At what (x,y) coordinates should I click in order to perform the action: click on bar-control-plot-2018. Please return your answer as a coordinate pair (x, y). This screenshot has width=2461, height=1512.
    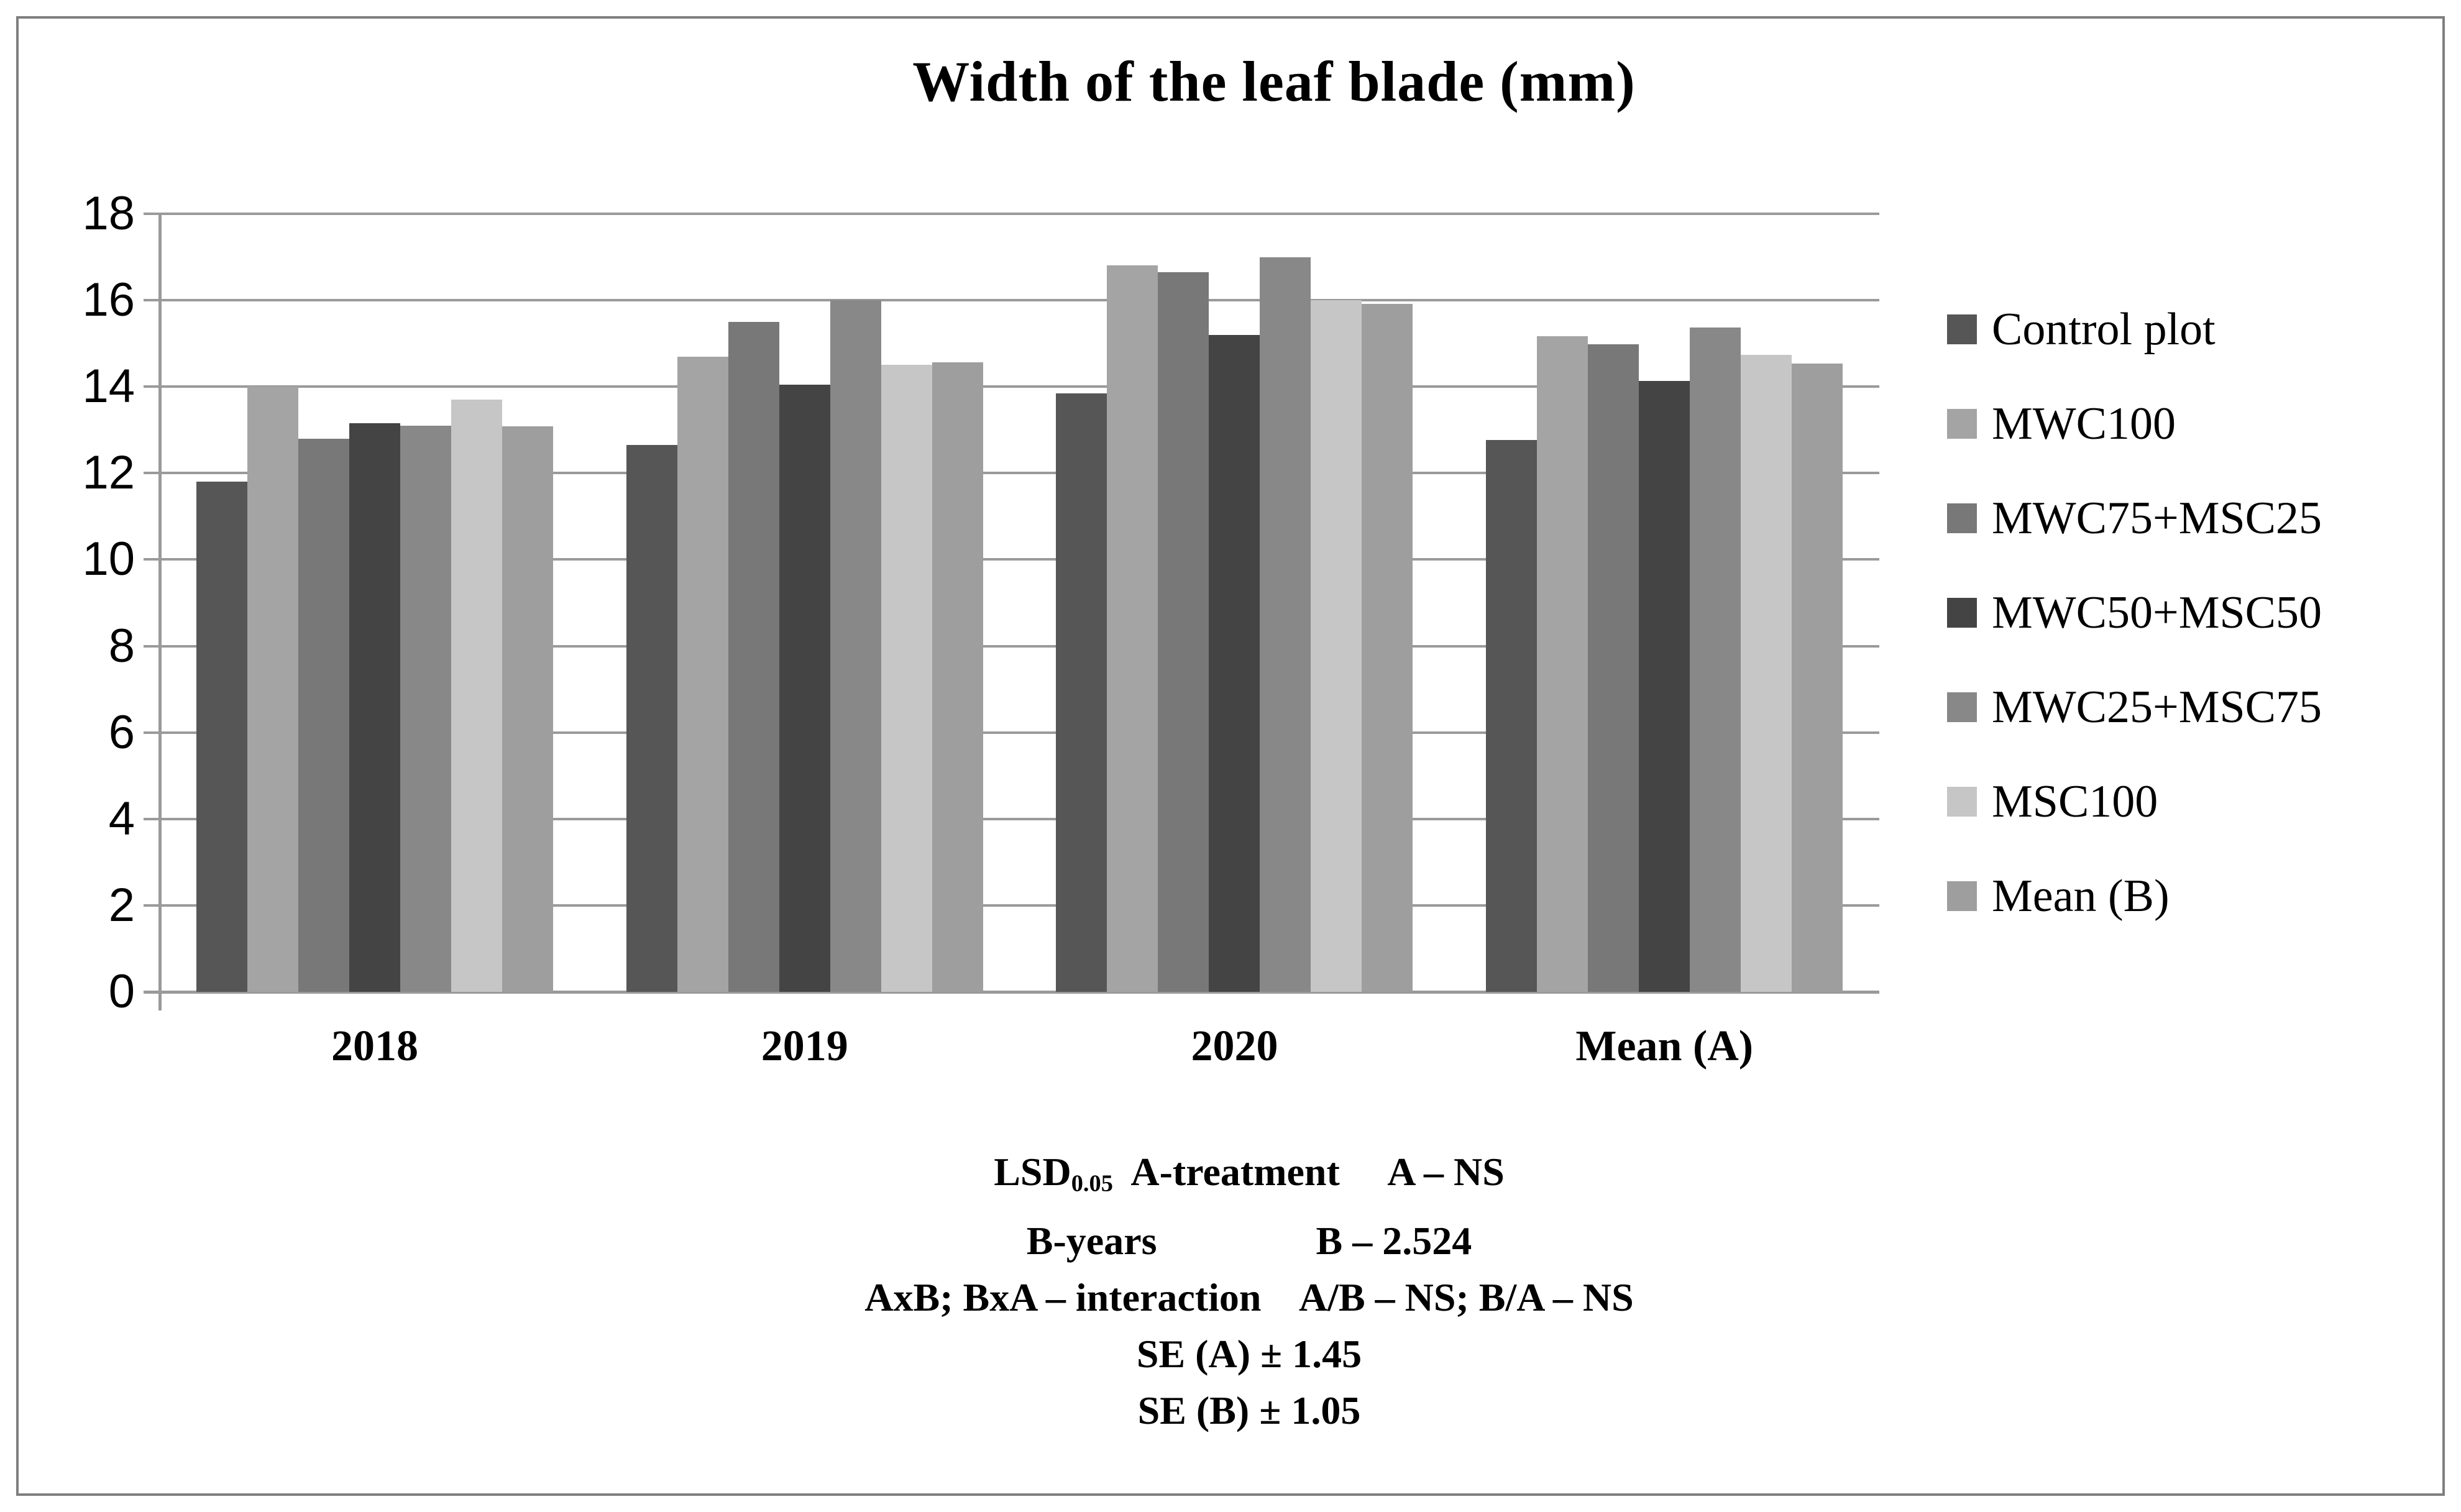
    Looking at the image, I should click on (221, 737).